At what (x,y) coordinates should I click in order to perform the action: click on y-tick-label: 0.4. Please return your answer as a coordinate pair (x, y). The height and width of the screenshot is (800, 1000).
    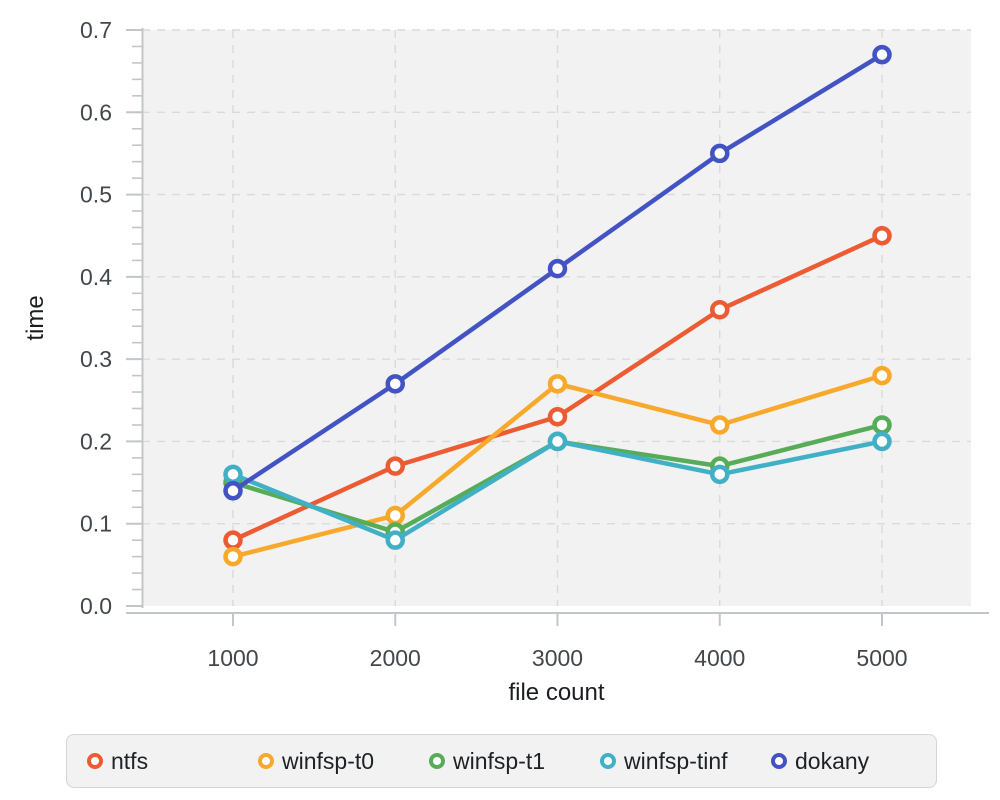
    Looking at the image, I should click on (96, 277).